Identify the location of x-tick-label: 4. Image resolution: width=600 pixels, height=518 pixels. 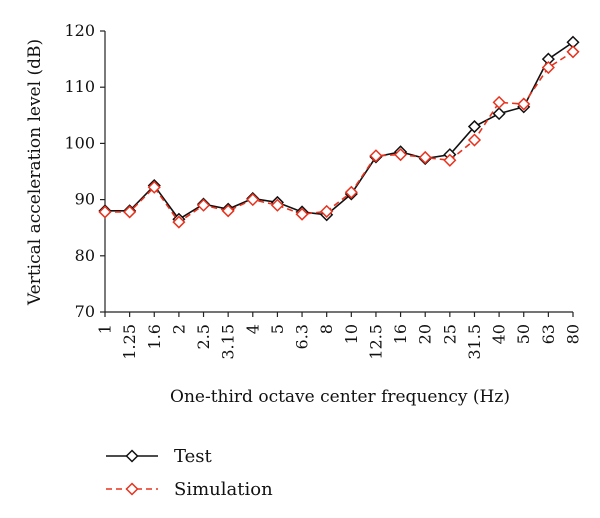
(252, 329).